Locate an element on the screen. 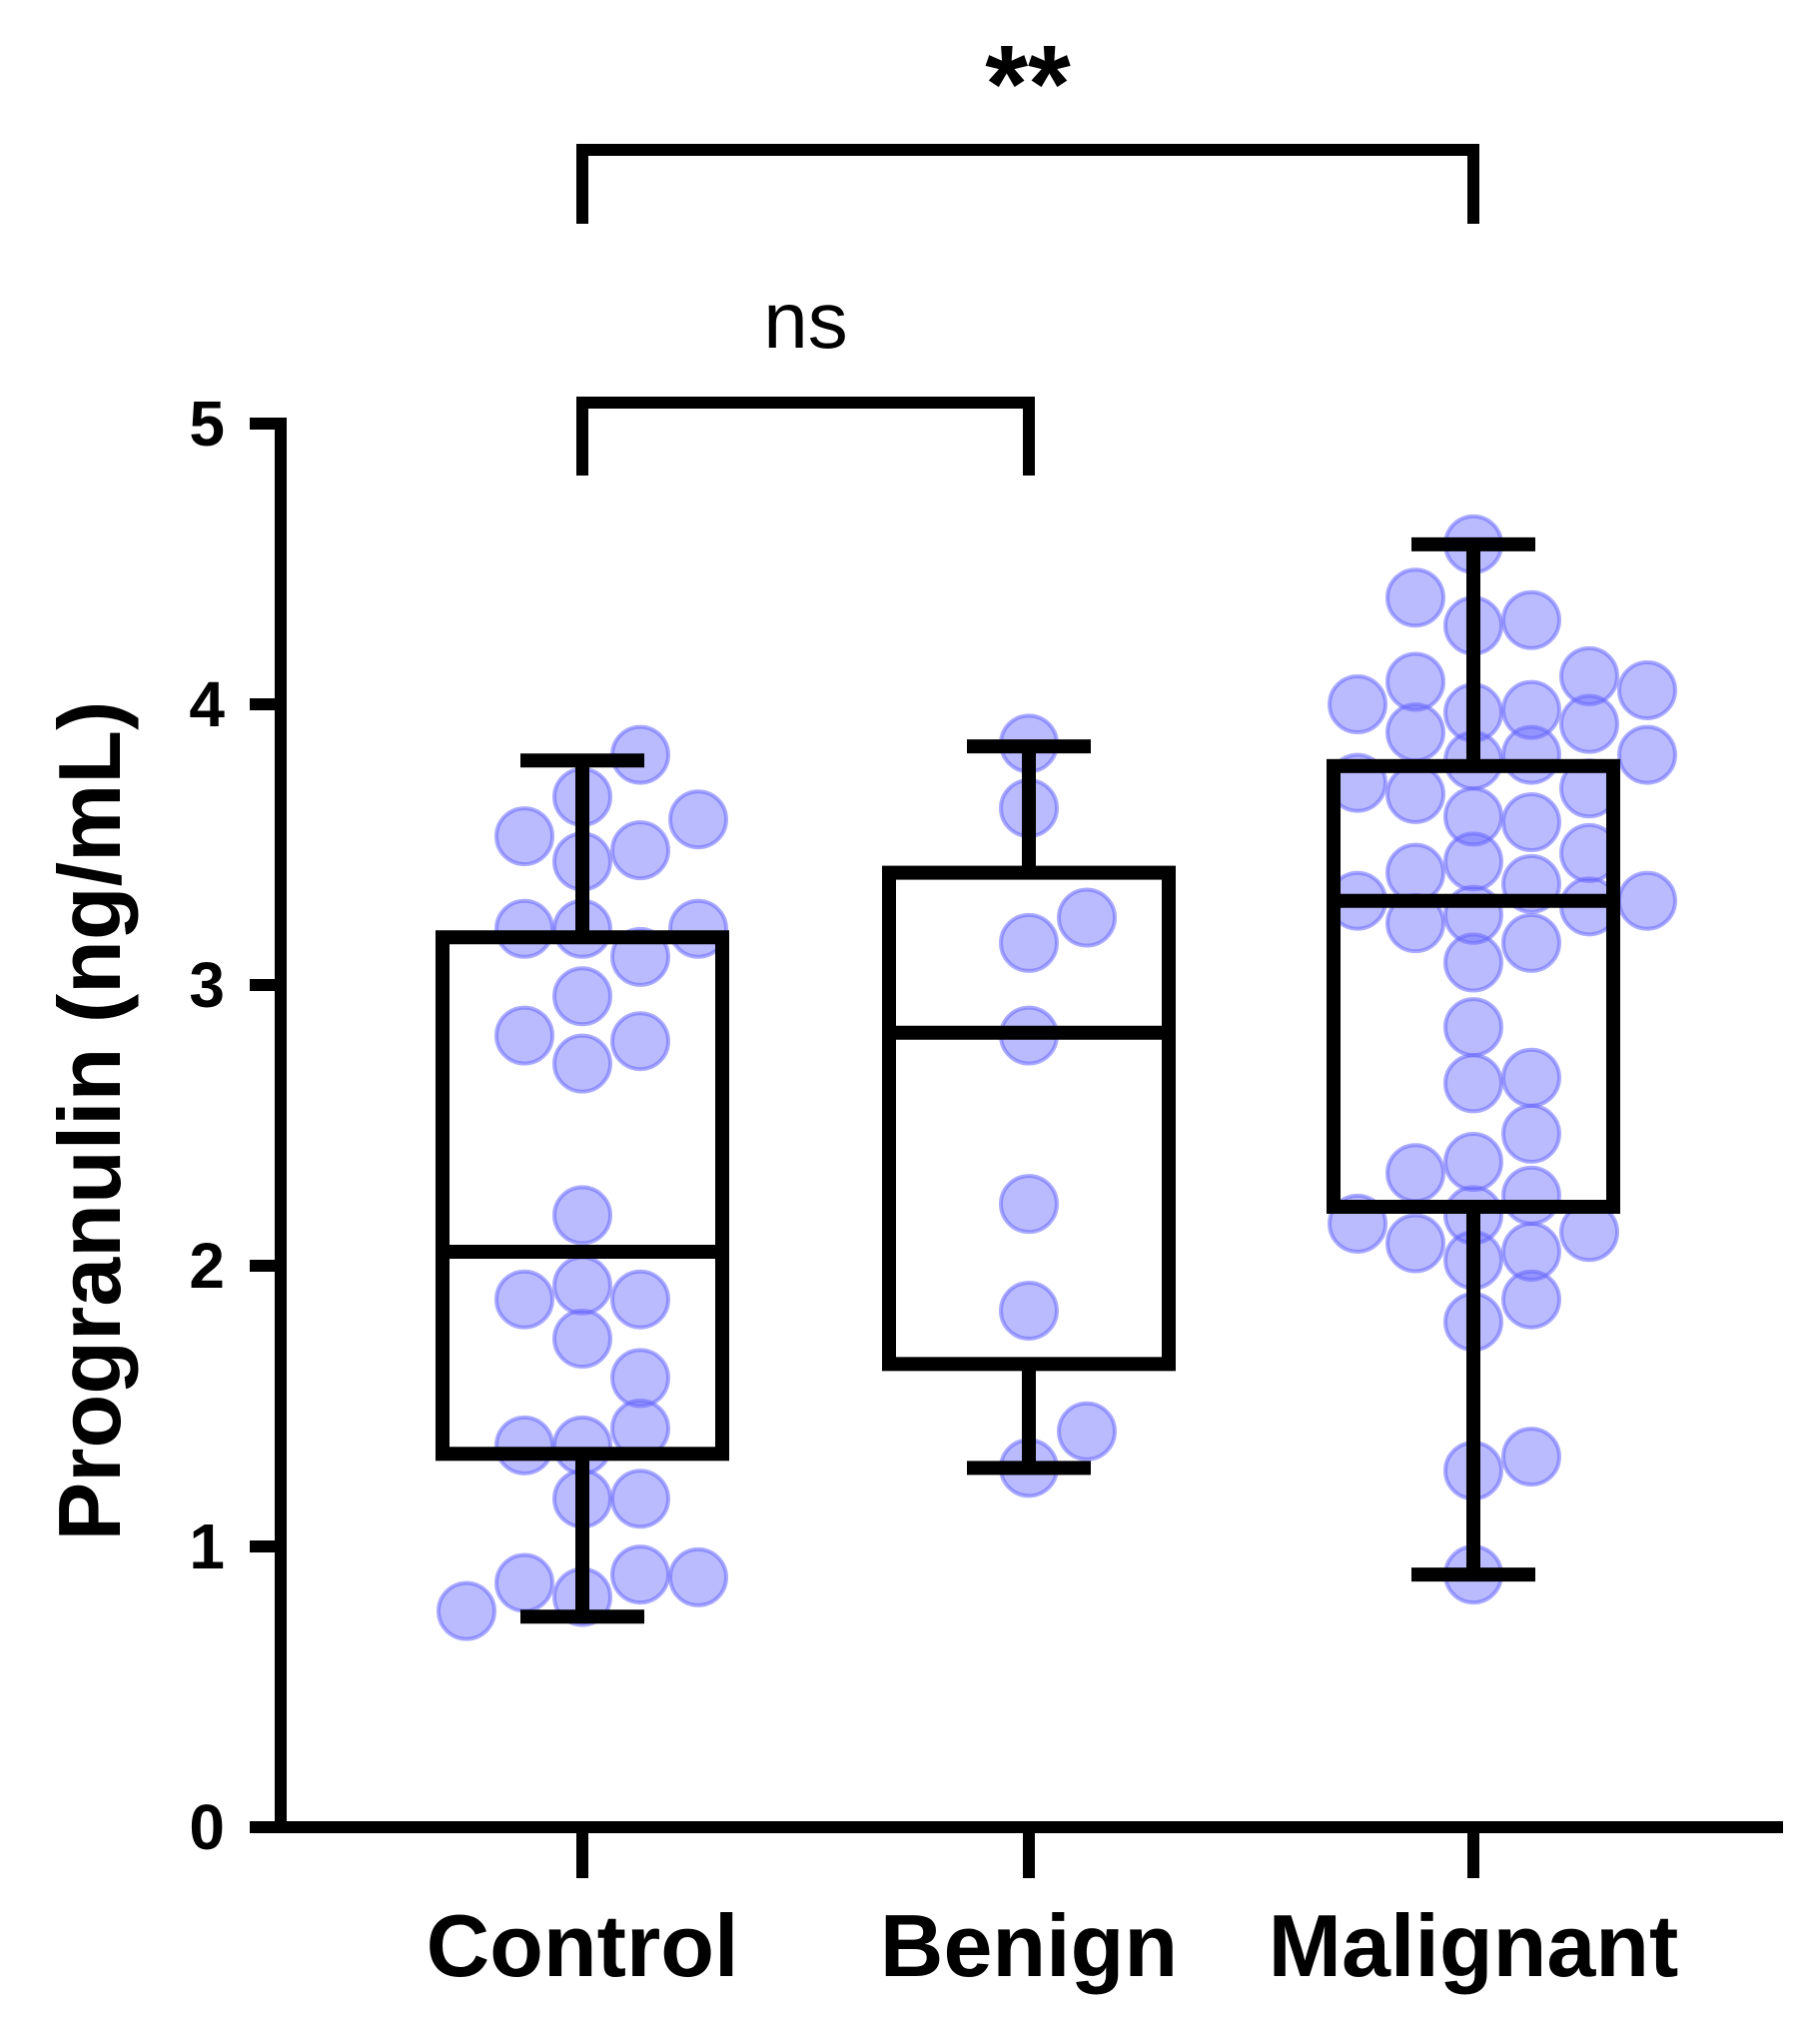 This screenshot has height=2024, width=1820. y-tick-label: 4 is located at coordinates (207, 704).